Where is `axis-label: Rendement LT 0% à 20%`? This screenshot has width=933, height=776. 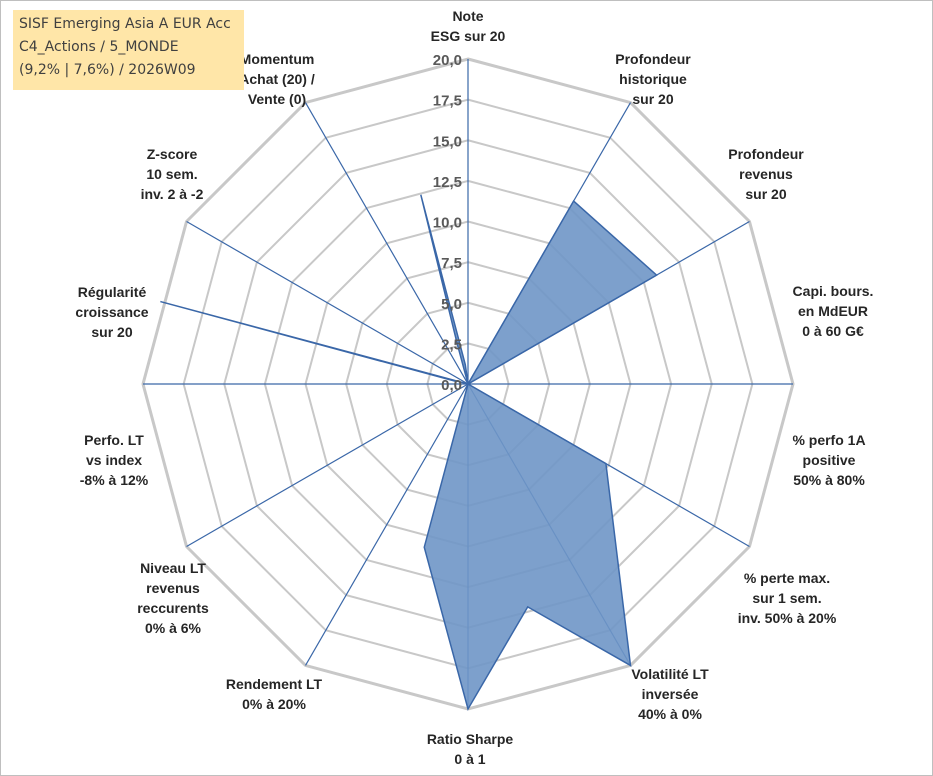
axis-label: Rendement LT 0% à 20% is located at coordinates (274, 694).